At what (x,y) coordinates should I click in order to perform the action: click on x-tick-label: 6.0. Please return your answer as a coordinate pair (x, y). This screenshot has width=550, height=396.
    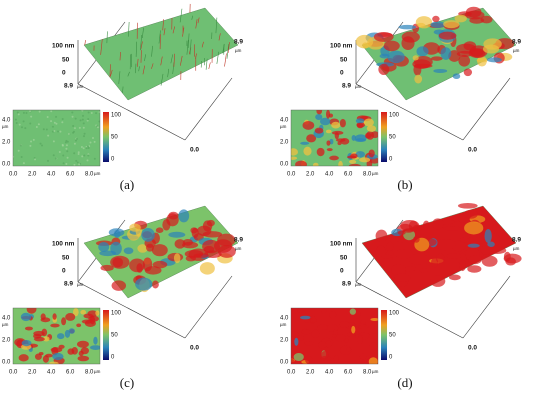
    Looking at the image, I should click on (348, 373).